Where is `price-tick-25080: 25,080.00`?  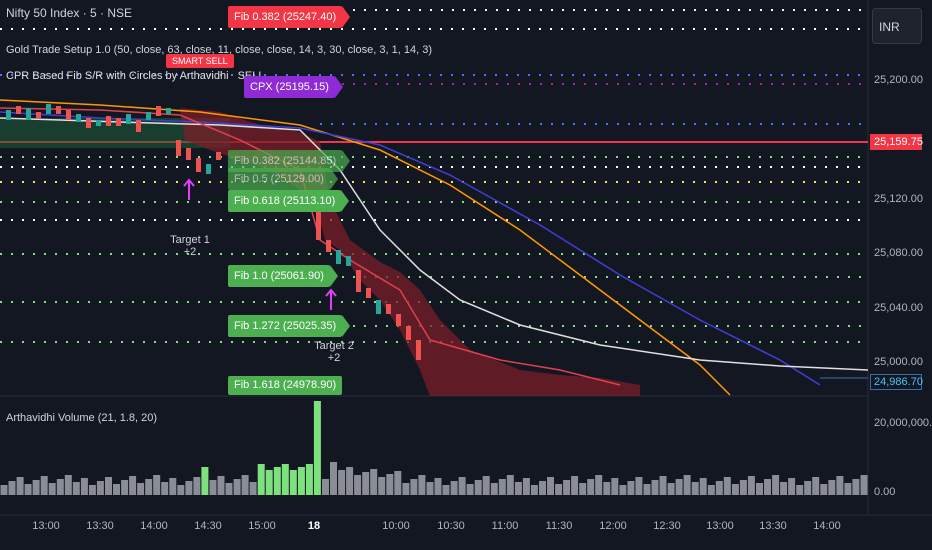 price-tick-25080: 25,080.00 is located at coordinates (898, 253).